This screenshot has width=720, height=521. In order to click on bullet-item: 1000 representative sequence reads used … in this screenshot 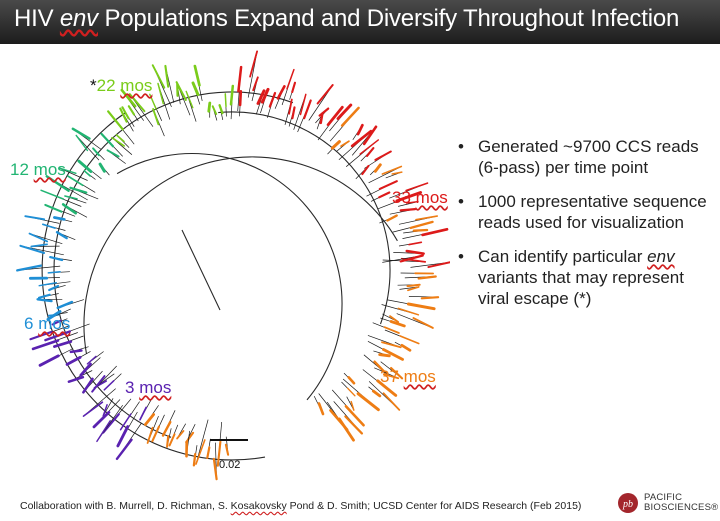, I will do `click(584, 212)`.